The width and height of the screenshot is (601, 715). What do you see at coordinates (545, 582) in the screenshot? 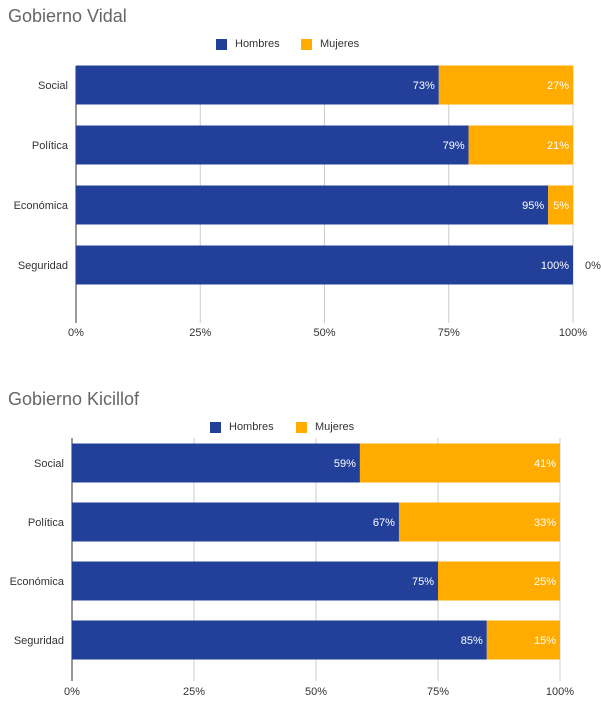
I see `data-label: 25%` at bounding box center [545, 582].